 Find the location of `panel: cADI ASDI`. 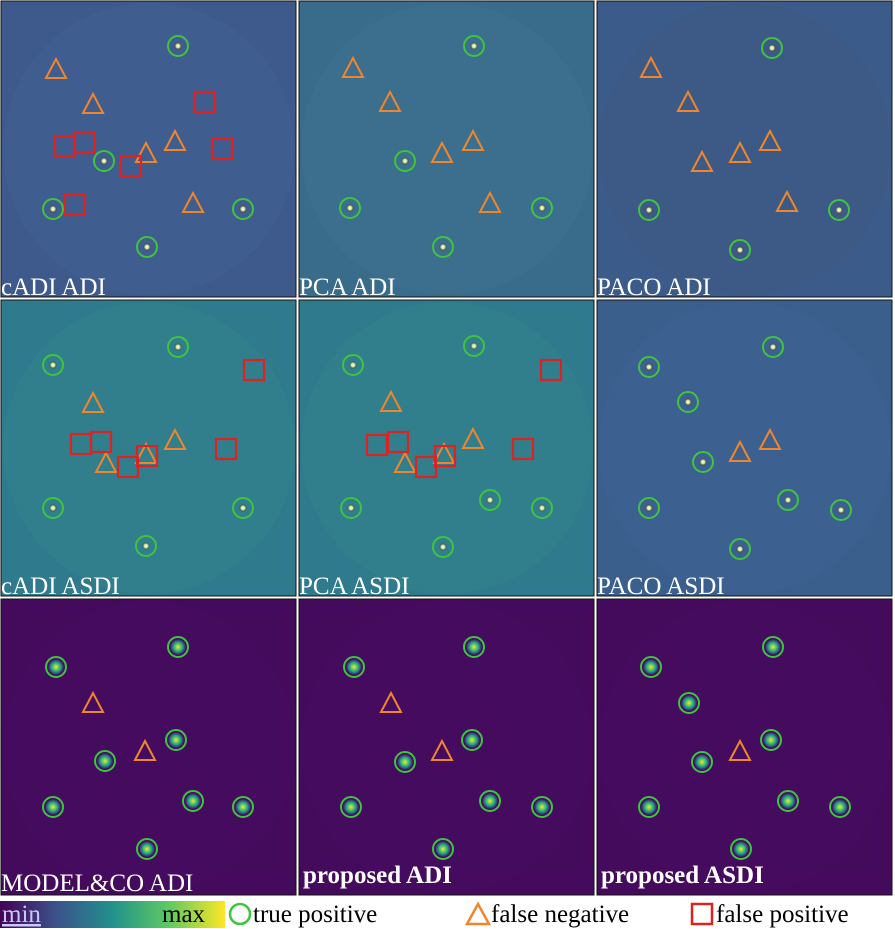

panel: cADI ASDI is located at coordinates (148, 449).